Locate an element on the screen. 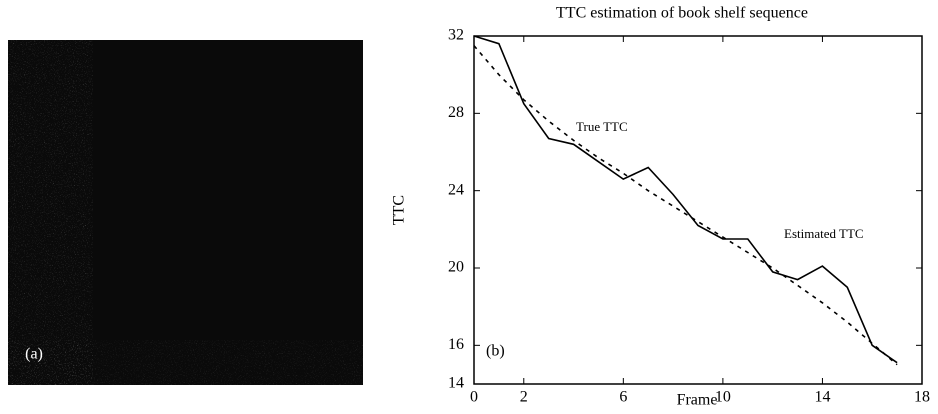 This screenshot has height=414, width=938. x-axis-label: Frame is located at coordinates (697, 400).